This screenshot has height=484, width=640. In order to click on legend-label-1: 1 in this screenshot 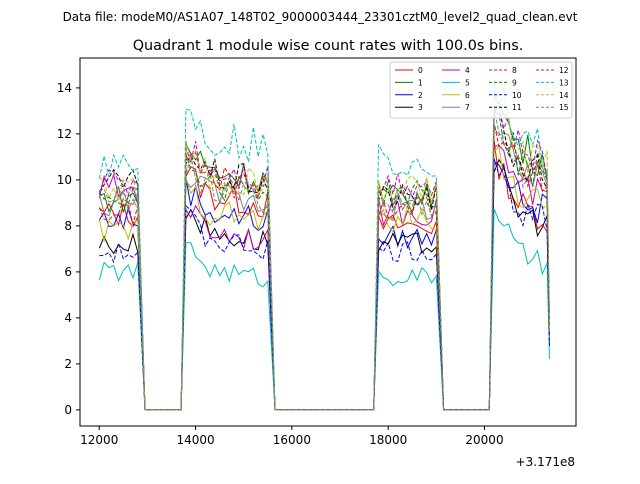, I will do `click(420, 82)`.